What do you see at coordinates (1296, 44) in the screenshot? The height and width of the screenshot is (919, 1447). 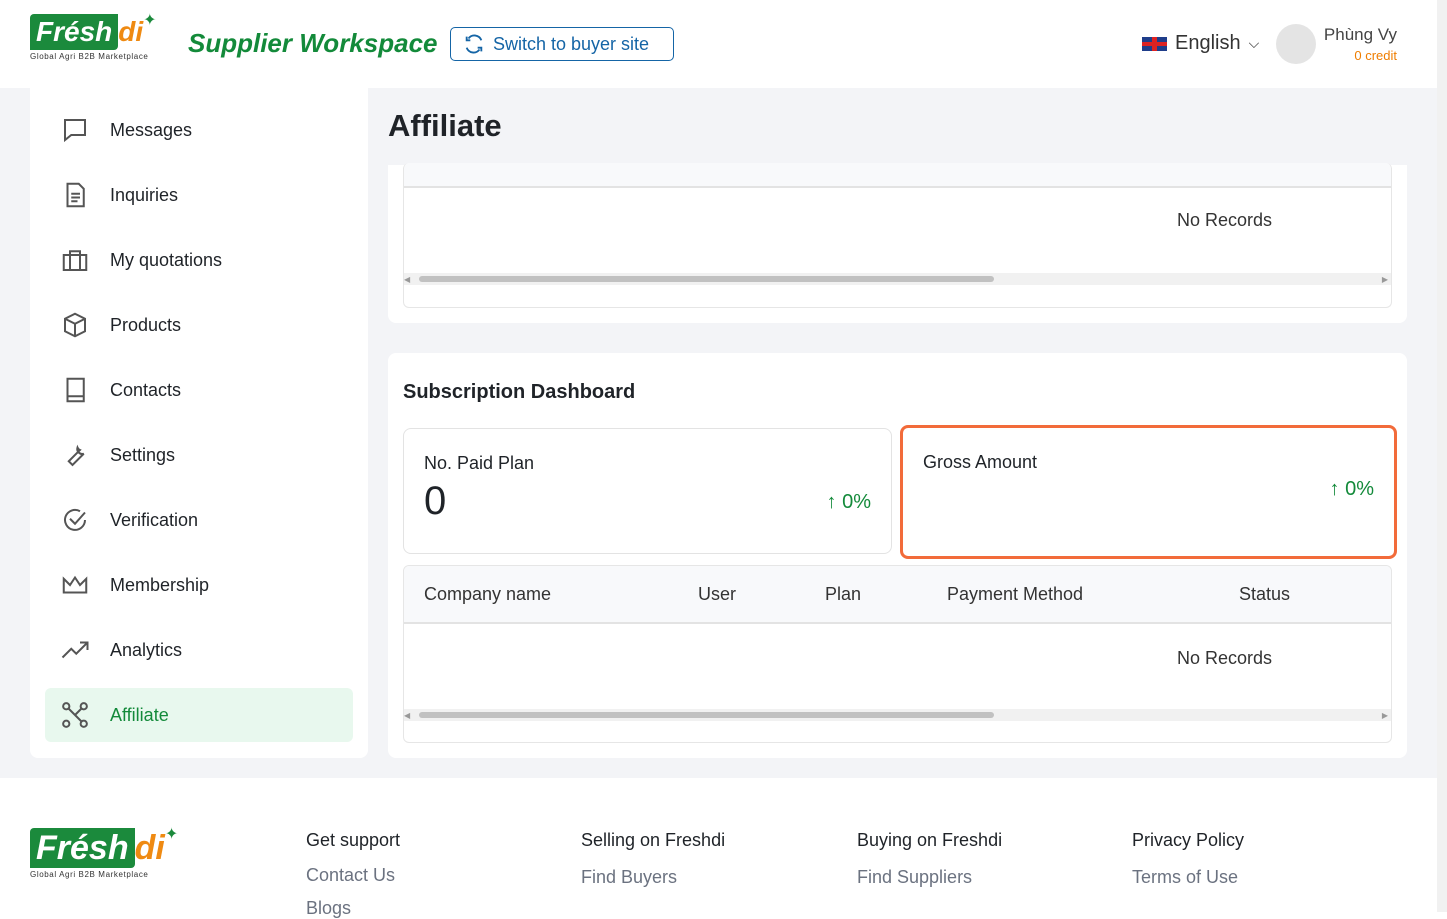 I see `avatar` at bounding box center [1296, 44].